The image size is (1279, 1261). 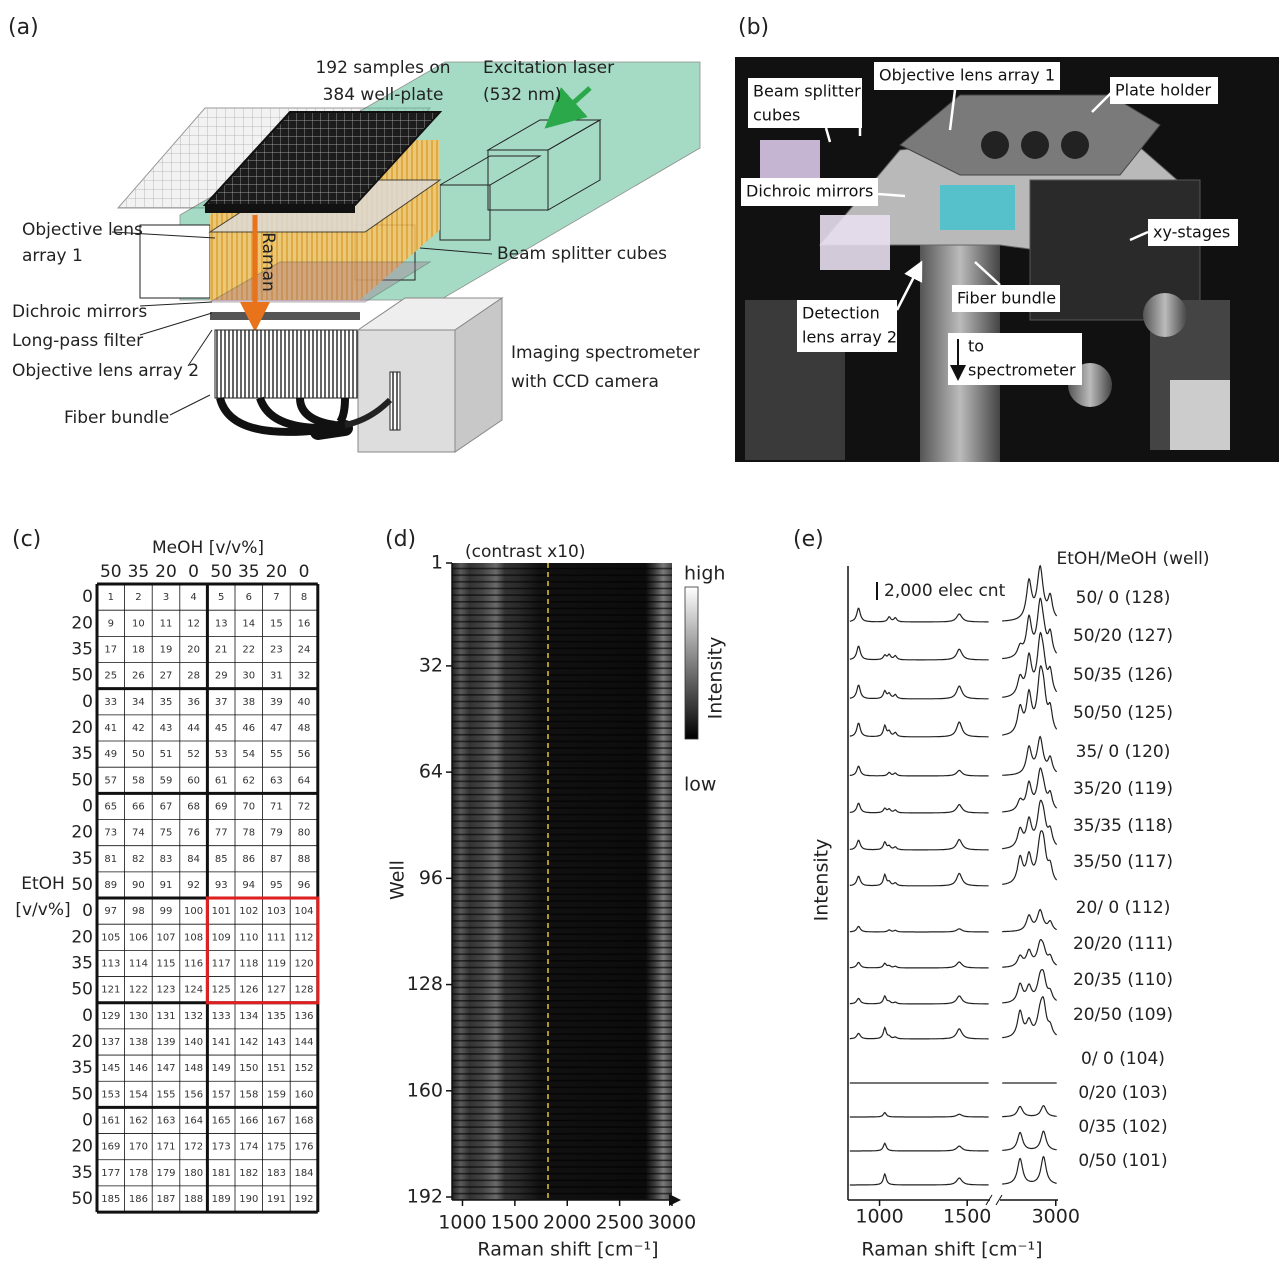 I want to click on cell-number: 172, so click(x=193, y=1147).